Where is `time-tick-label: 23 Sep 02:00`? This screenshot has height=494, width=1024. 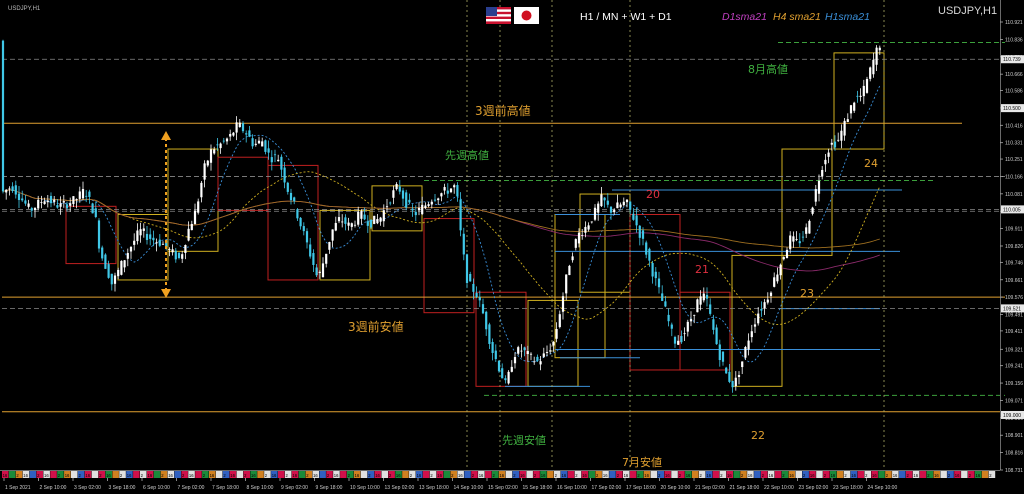
time-tick-label: 23 Sep 02:00 is located at coordinates (814, 488).